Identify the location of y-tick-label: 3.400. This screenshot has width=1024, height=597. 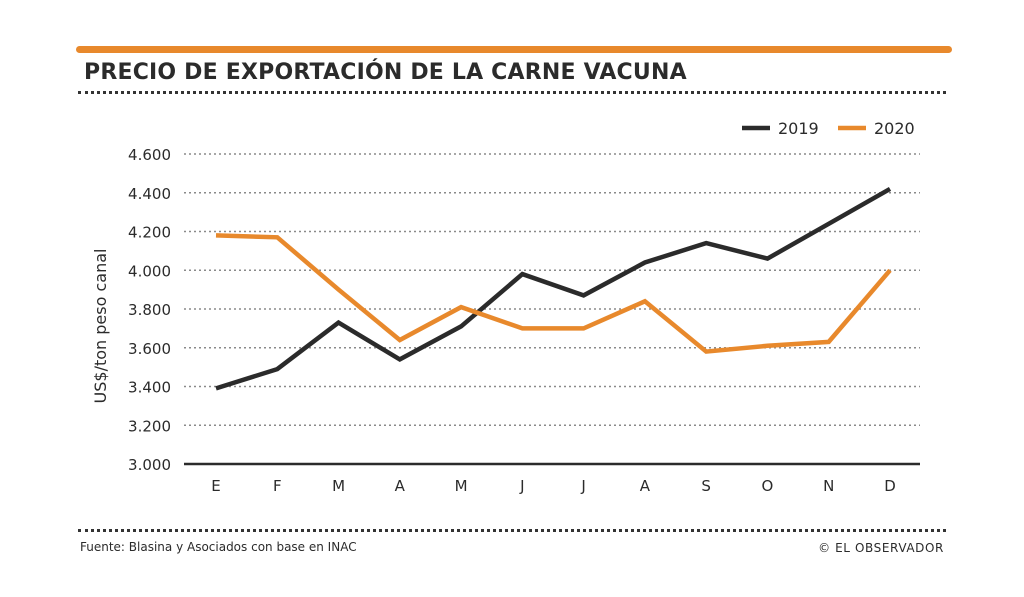
(149, 388).